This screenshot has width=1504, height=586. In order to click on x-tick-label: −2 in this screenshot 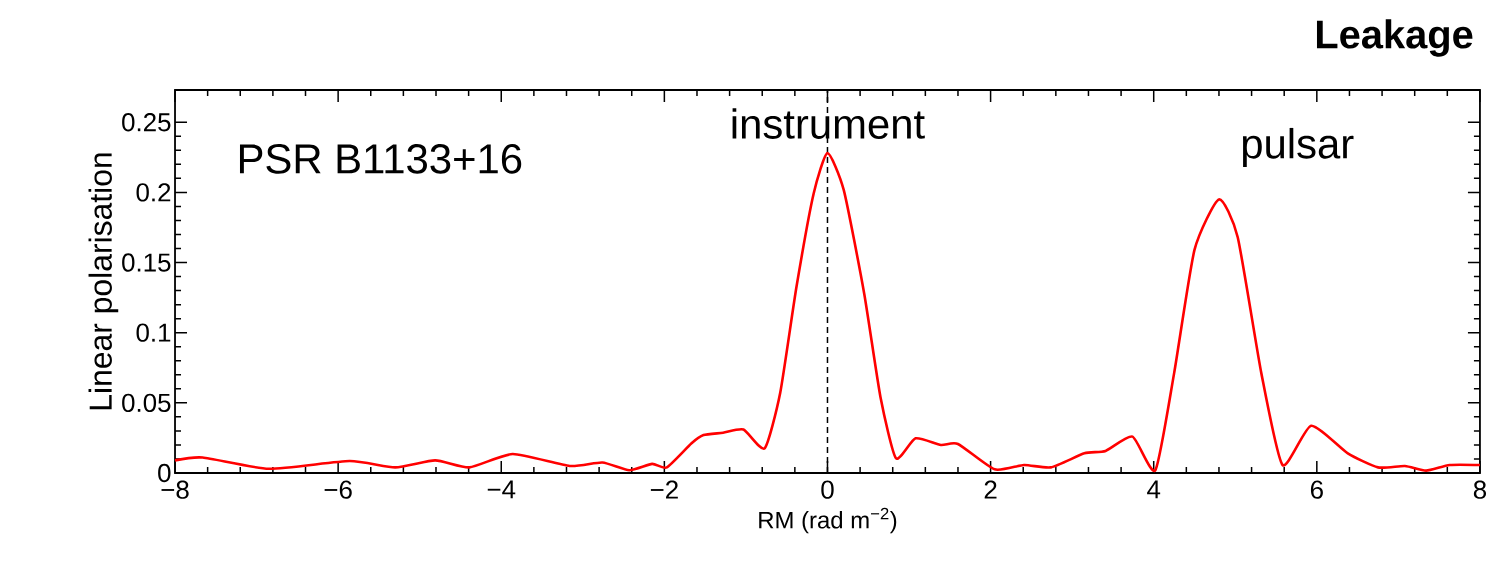, I will do `click(664, 489)`.